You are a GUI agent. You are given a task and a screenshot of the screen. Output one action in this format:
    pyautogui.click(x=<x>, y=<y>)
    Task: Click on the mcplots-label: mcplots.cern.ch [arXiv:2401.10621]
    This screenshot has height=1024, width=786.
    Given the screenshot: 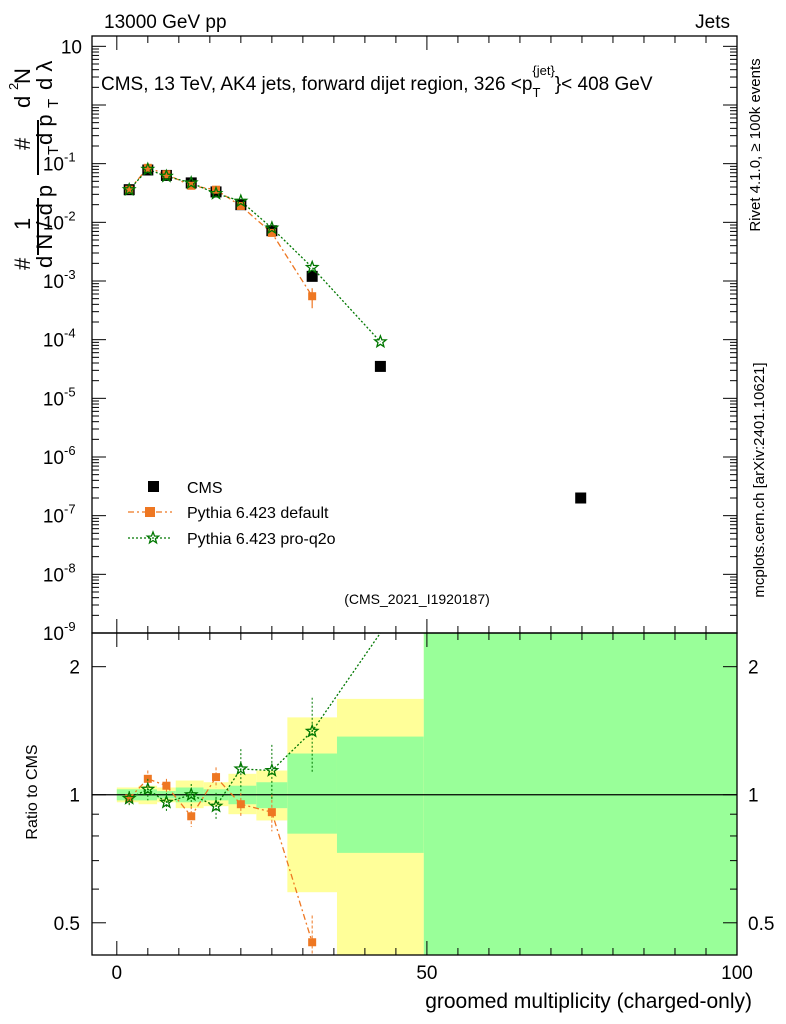 What is the action you would take?
    pyautogui.click(x=759, y=479)
    